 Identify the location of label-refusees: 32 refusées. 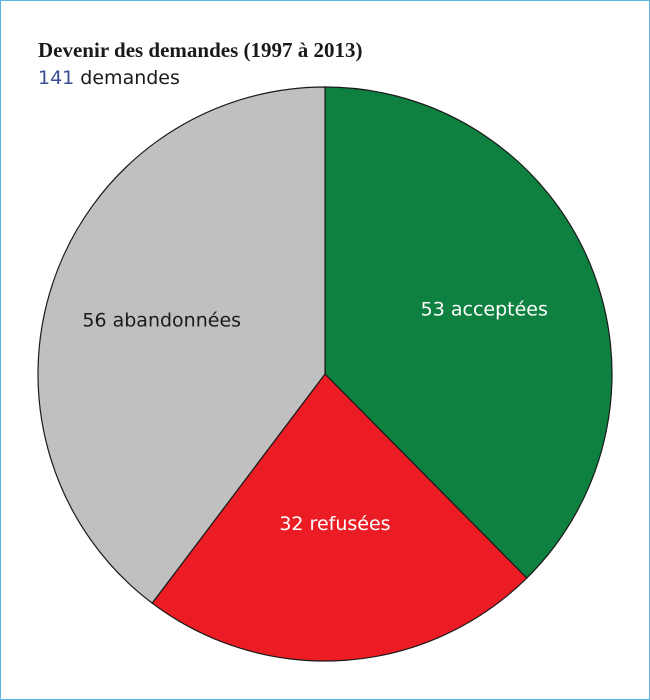
(334, 524).